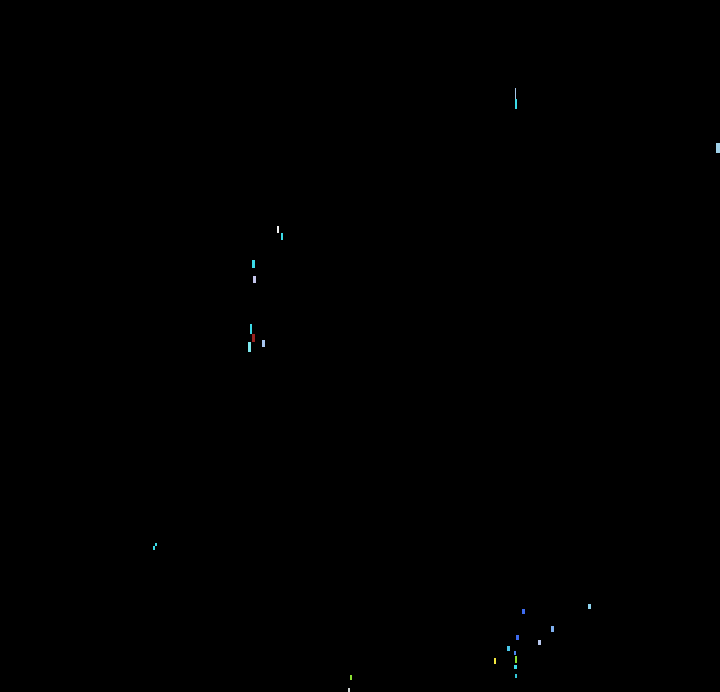 This screenshot has height=692, width=720. Describe the element at coordinates (253, 338) in the screenshot. I see `spark-darkred` at that location.